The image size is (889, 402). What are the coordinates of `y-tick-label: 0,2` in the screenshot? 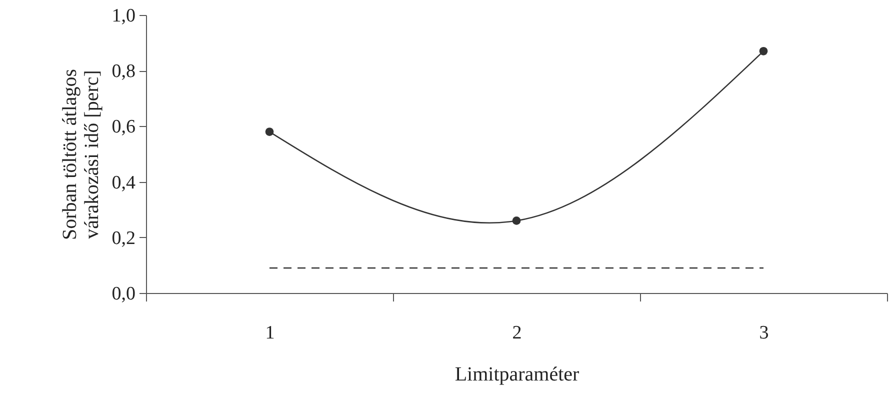 It's located at (124, 238).